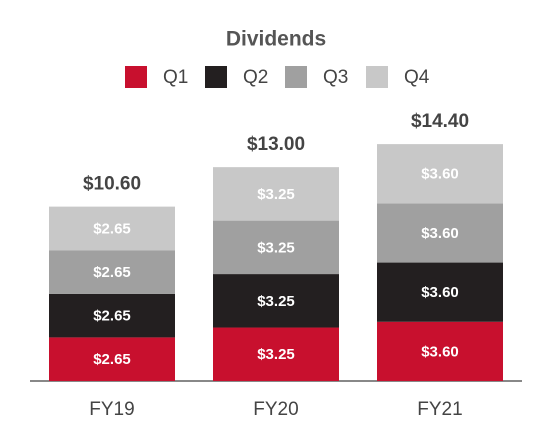  What do you see at coordinates (275, 409) in the screenshot?
I see `x-tick-label: FY20` at bounding box center [275, 409].